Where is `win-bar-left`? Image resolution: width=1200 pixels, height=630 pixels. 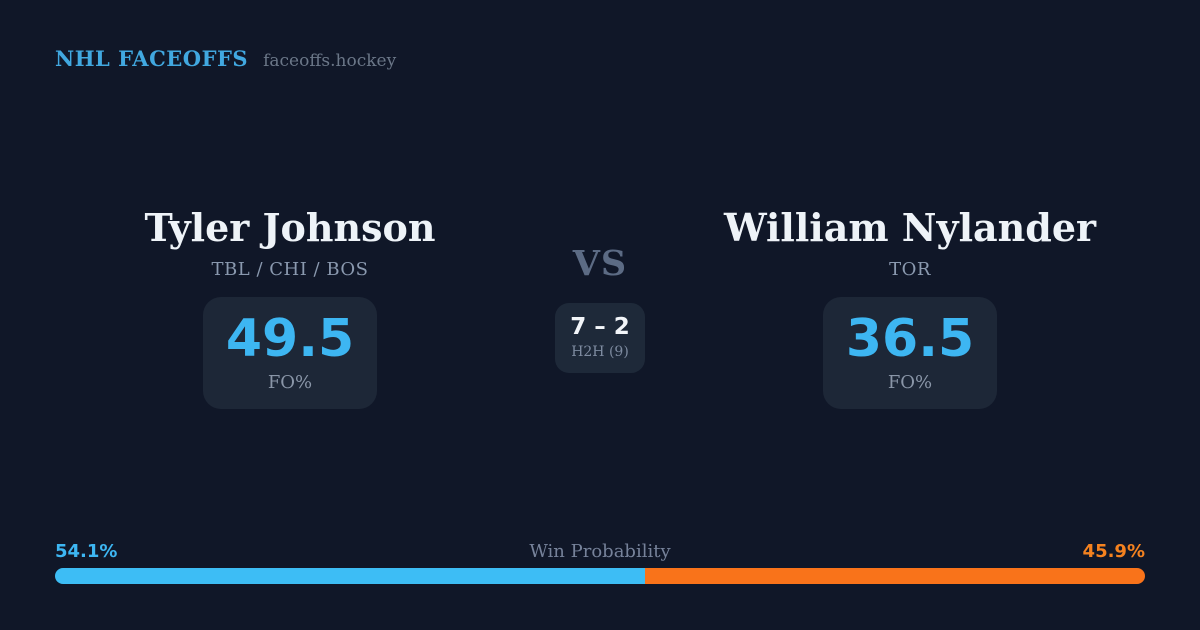
win-bar-left is located at coordinates (350, 576).